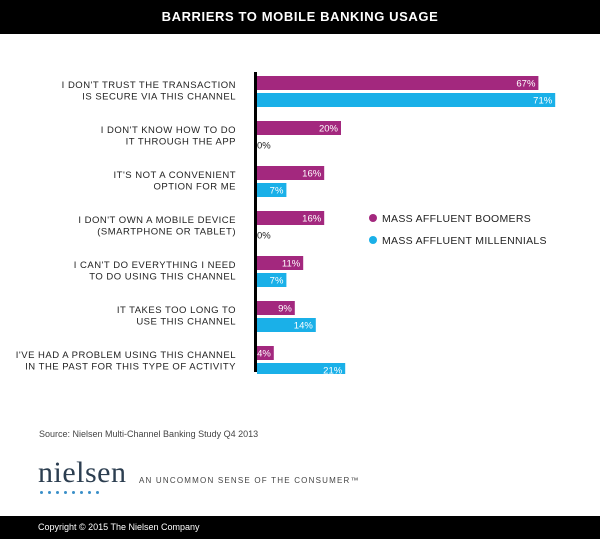  Describe the element at coordinates (526, 84) in the screenshot. I see `data-label: 67%` at that location.